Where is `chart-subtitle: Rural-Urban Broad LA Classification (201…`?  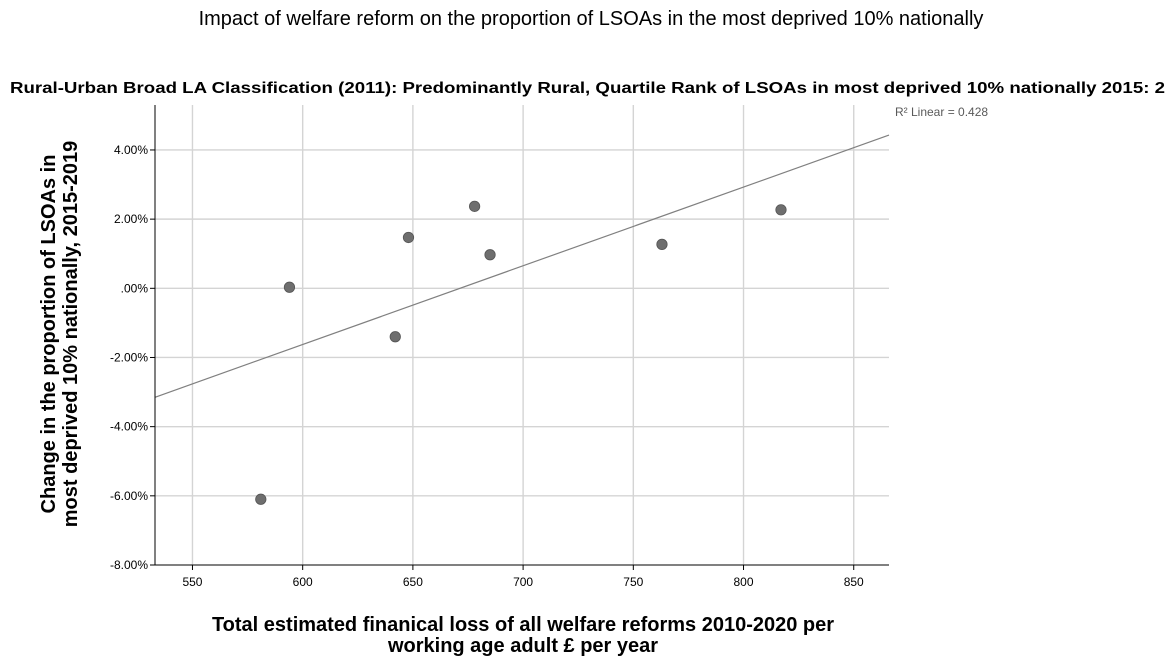
chart-subtitle: Rural-Urban Broad LA Classification (201… is located at coordinates (587, 88).